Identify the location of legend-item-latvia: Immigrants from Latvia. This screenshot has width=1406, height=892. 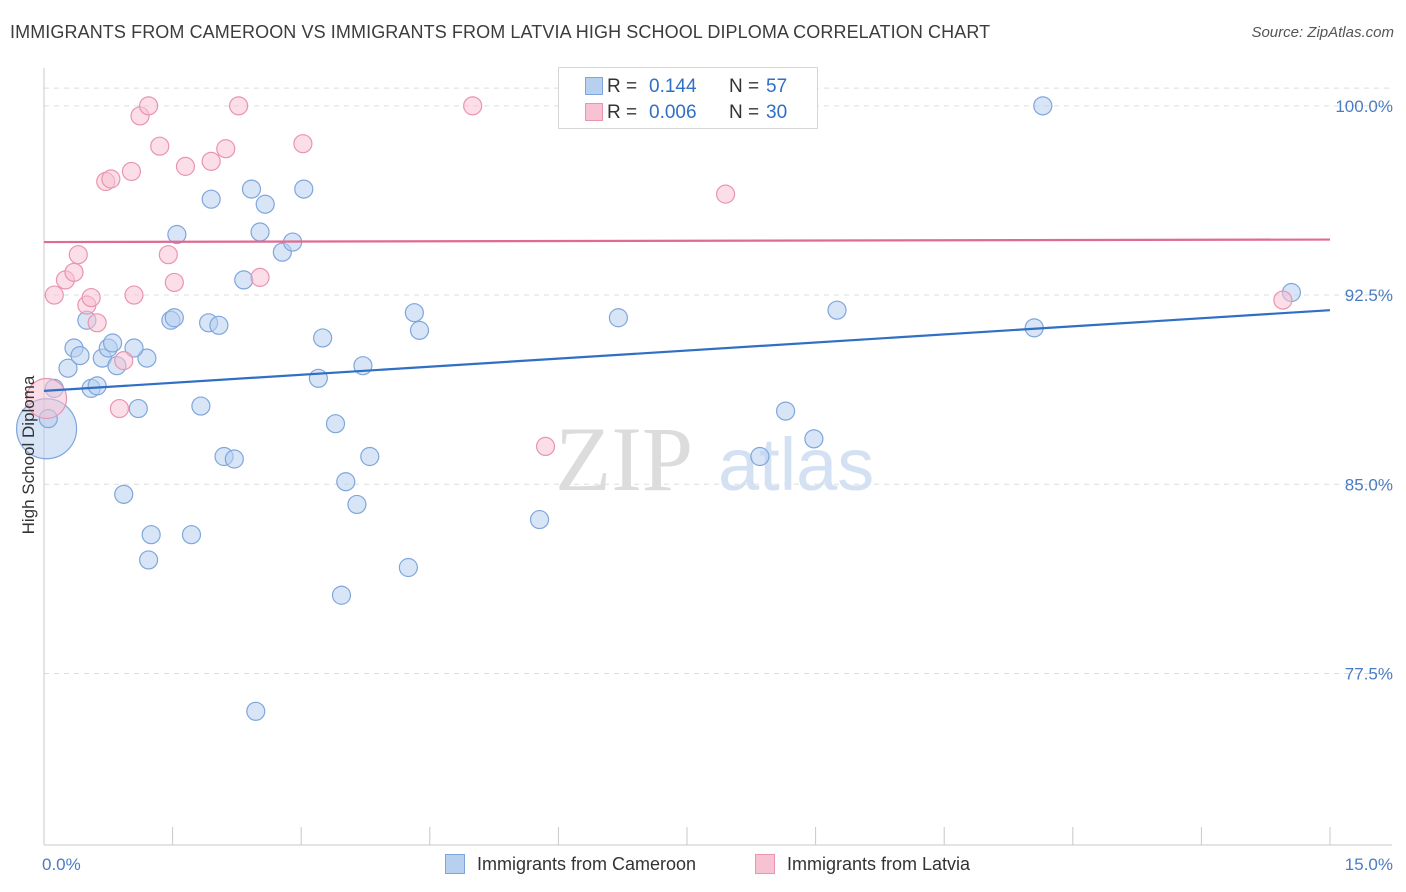
(862, 864).